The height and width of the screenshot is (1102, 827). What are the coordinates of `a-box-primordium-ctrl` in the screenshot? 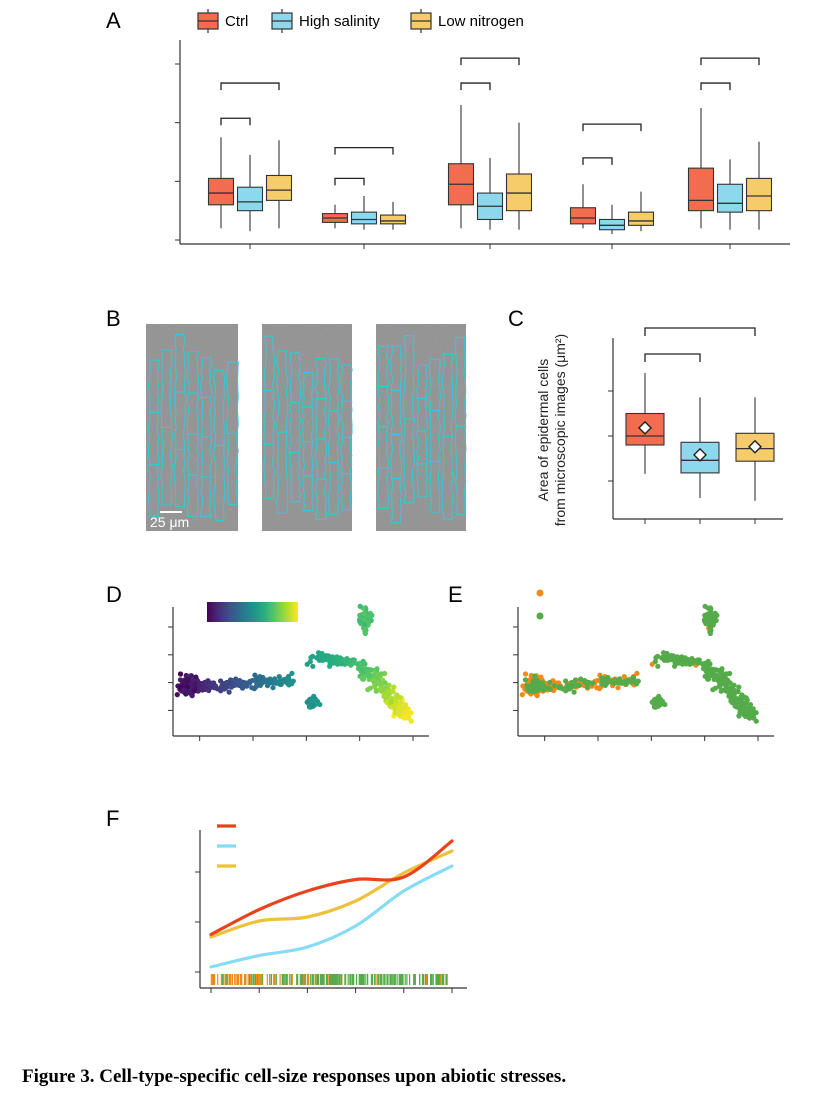 It's located at (583, 206).